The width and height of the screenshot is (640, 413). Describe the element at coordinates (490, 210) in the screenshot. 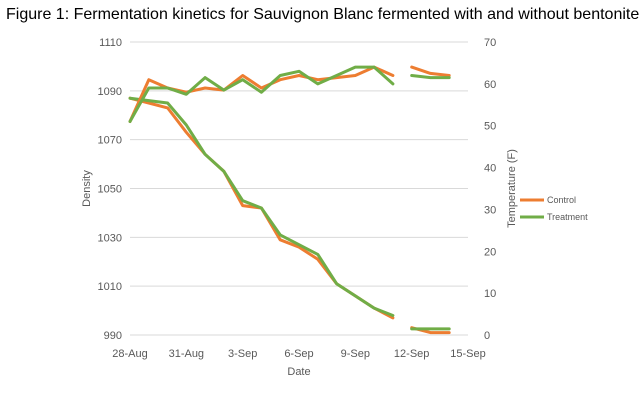

I see `y2-tick-label: 30` at that location.